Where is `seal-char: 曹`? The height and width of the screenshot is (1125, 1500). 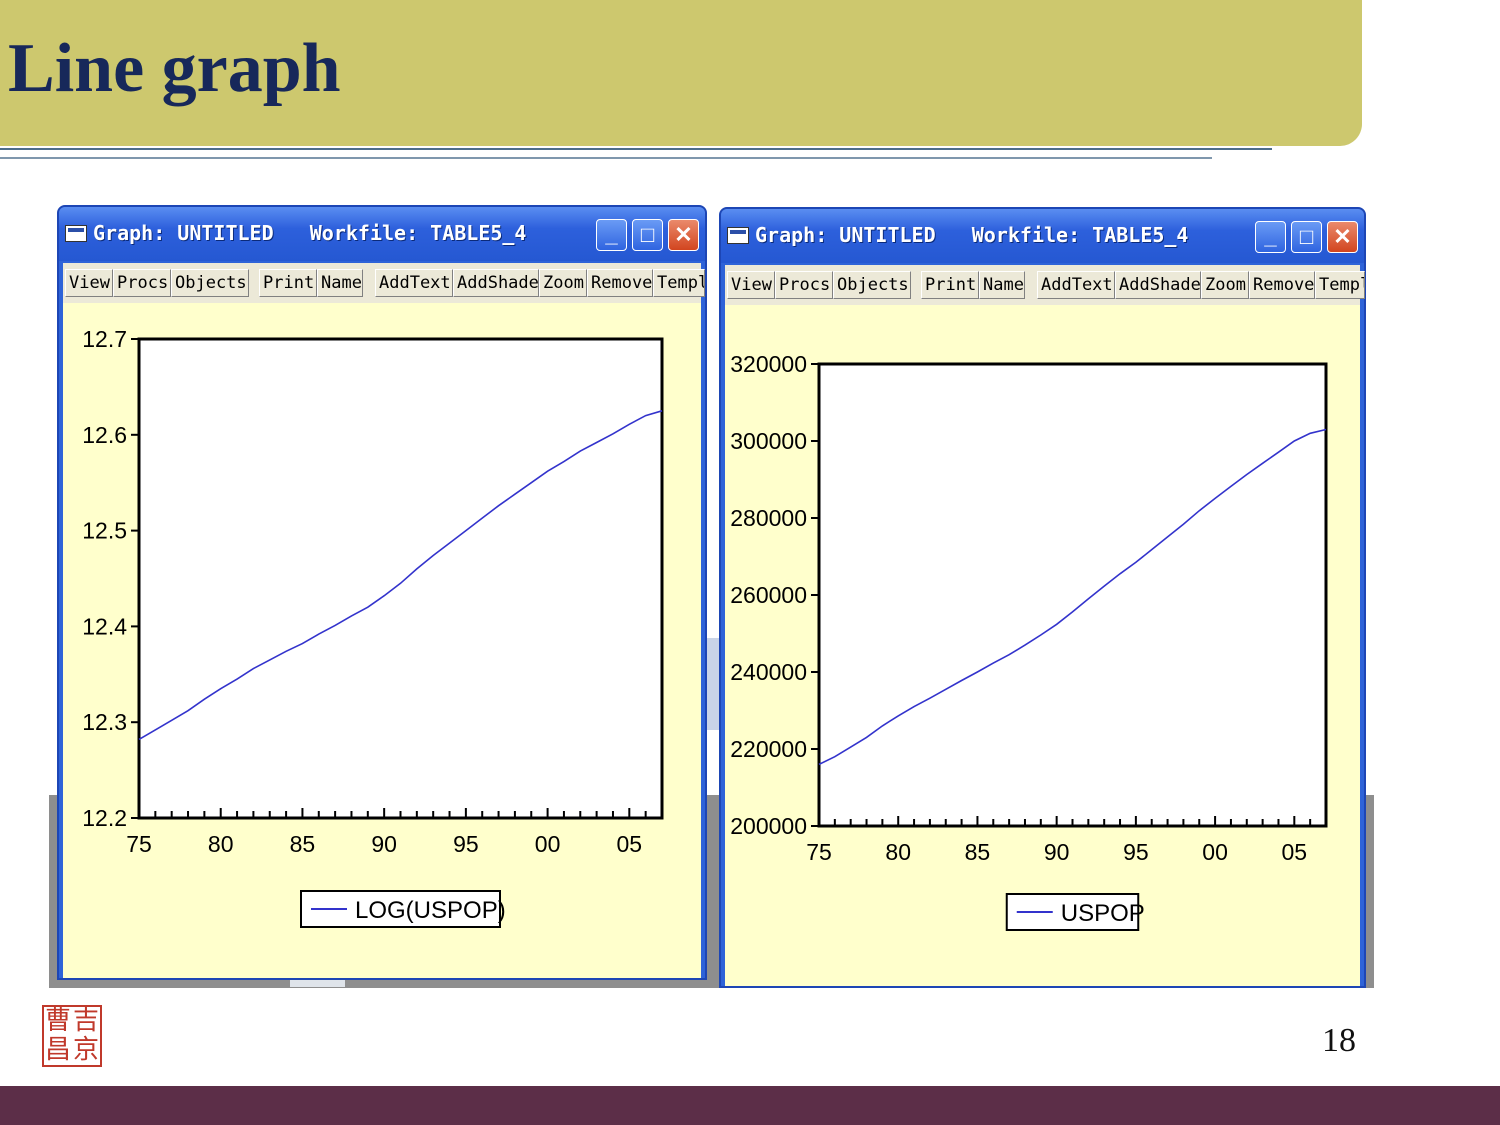
seal-char: 曹 is located at coordinates (57, 1021).